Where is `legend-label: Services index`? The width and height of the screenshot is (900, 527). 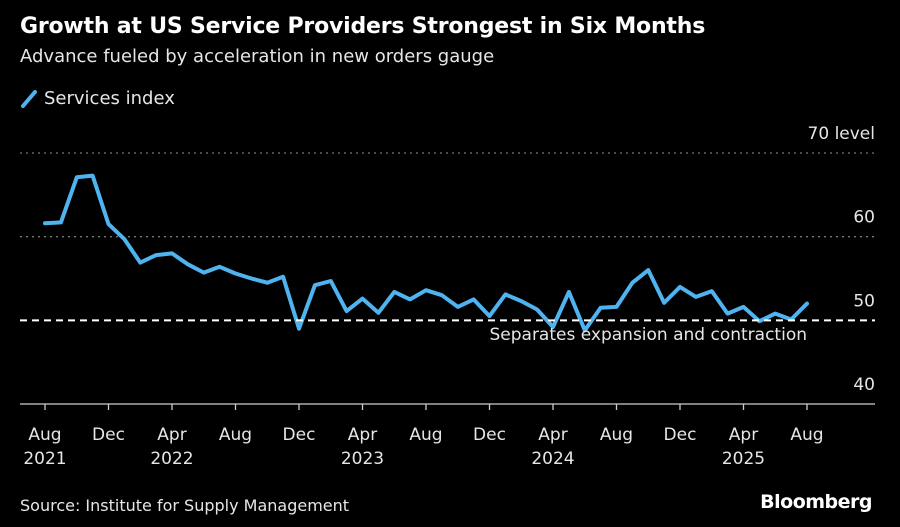
legend-label: Services index is located at coordinates (109, 98).